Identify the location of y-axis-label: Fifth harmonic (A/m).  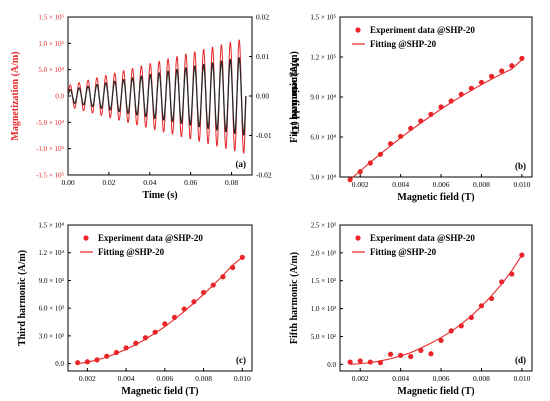
(294, 298).